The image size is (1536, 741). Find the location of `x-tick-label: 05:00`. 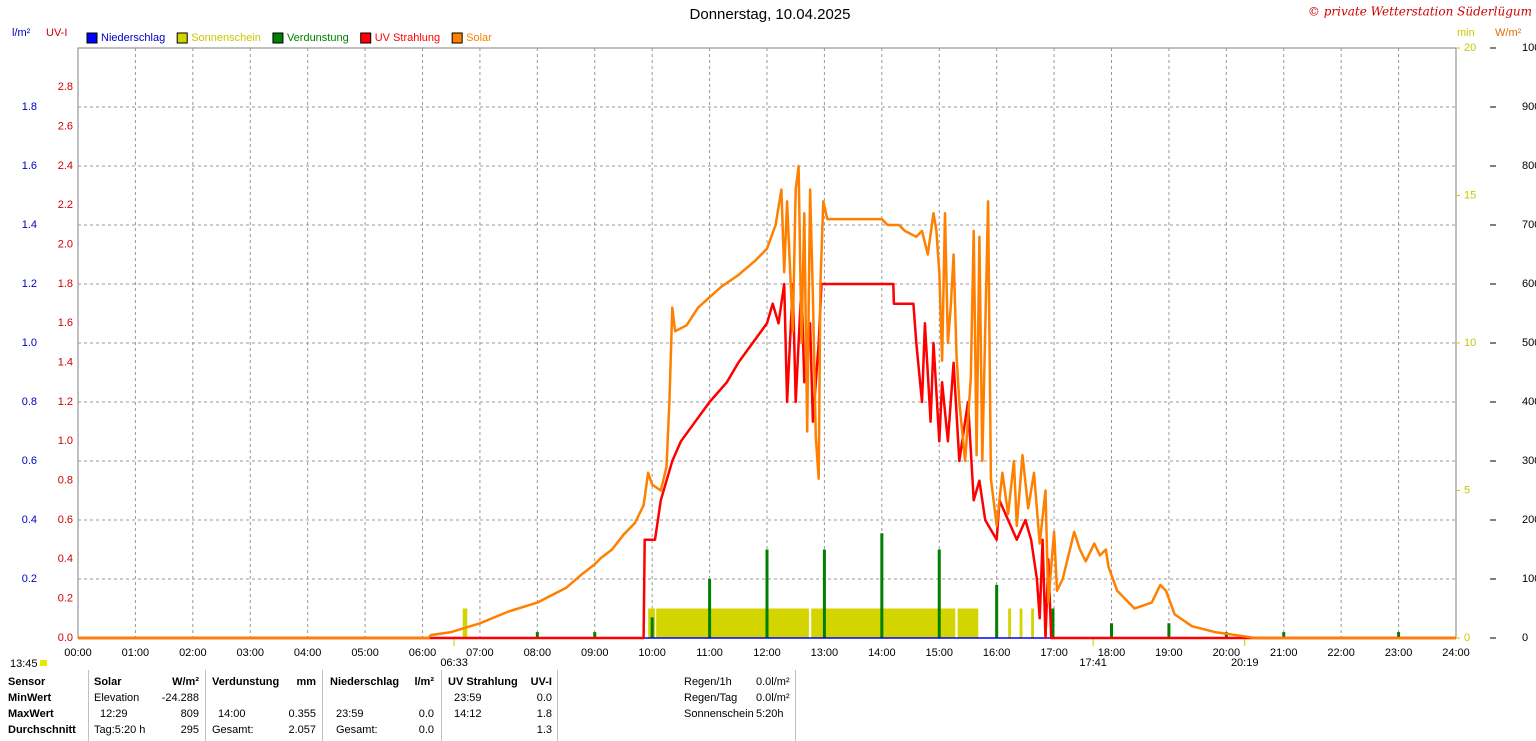

x-tick-label: 05:00 is located at coordinates (365, 653).